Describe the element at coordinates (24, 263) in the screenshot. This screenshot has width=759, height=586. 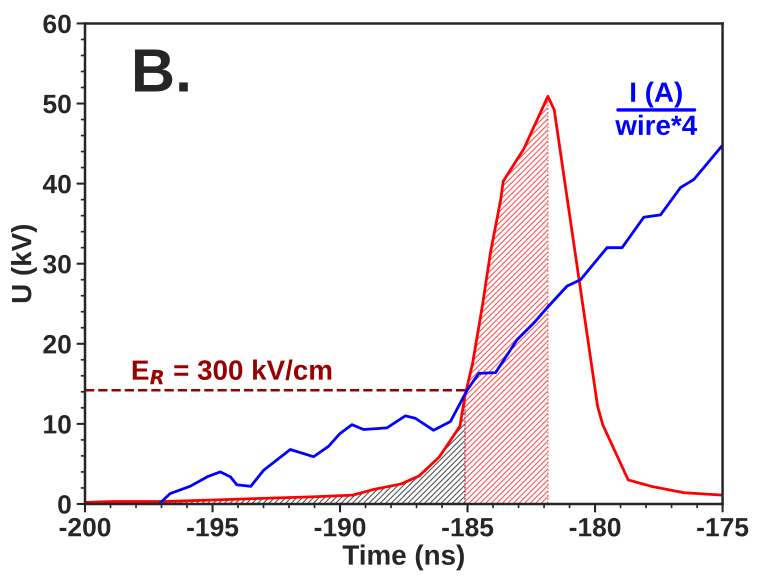
I see `y-axis-title: U (kV)` at that location.